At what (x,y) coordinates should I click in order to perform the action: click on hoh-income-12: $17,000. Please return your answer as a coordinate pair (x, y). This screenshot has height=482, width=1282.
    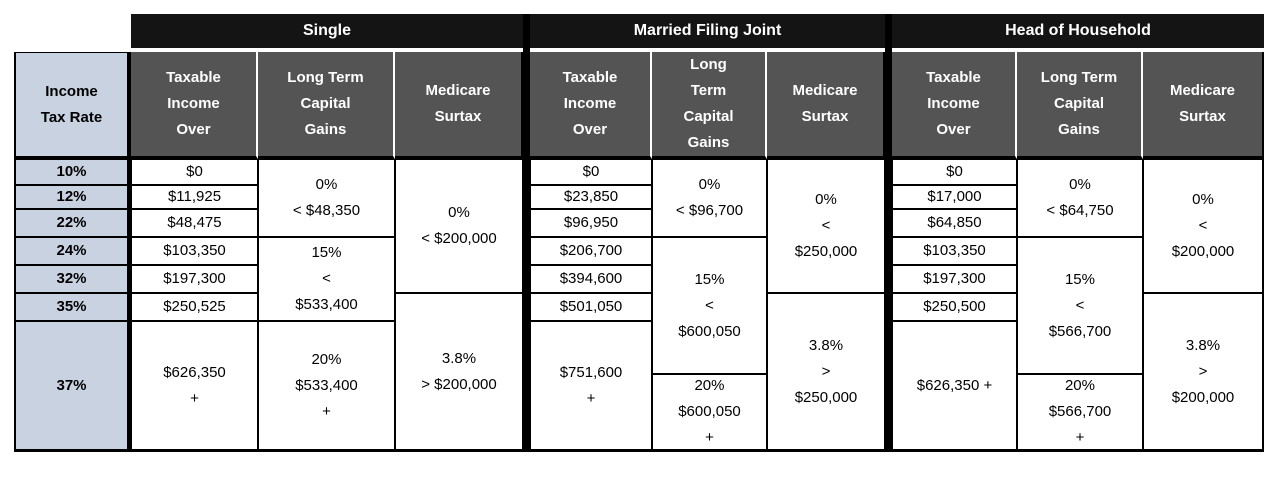
    Looking at the image, I should click on (954, 197).